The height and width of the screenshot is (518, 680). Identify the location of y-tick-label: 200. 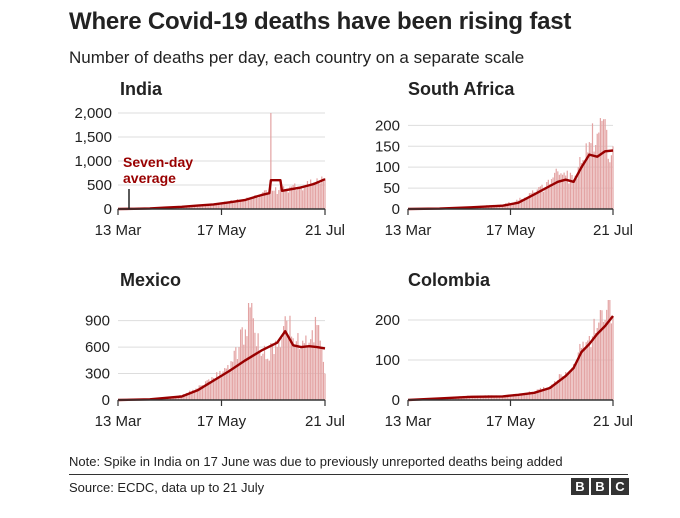
(387, 320).